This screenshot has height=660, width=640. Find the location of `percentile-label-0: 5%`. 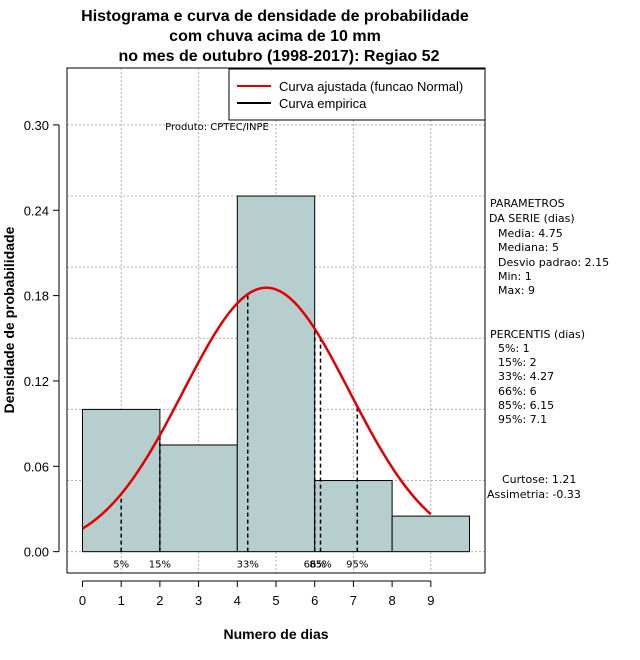

percentile-label-0: 5% is located at coordinates (121, 565).